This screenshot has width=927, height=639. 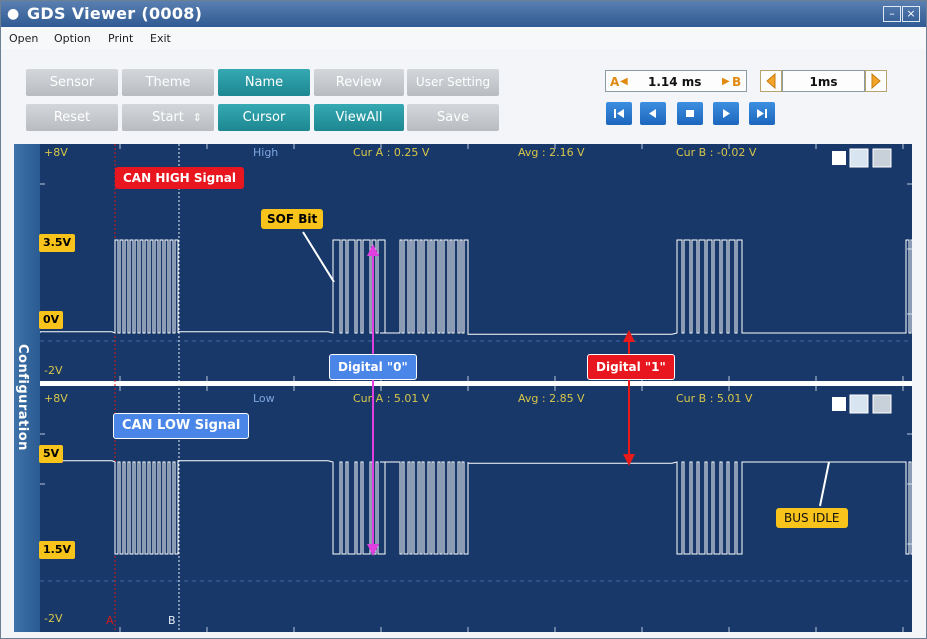 What do you see at coordinates (51, 320) in the screenshot?
I see `y-mark-0v: 0V` at bounding box center [51, 320].